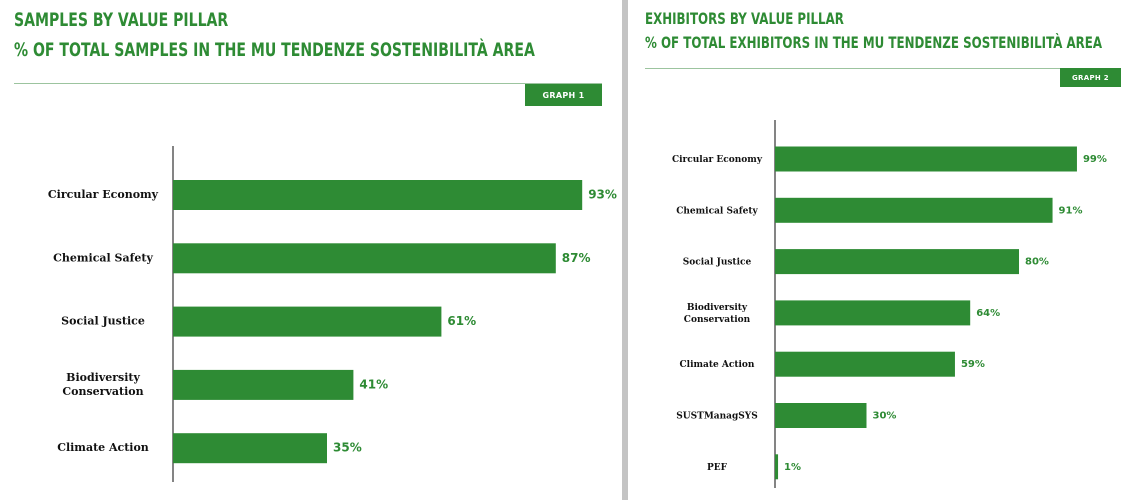 The image size is (1140, 500). Describe the element at coordinates (1071, 210) in the screenshot. I see `data-label: 91%` at that location.